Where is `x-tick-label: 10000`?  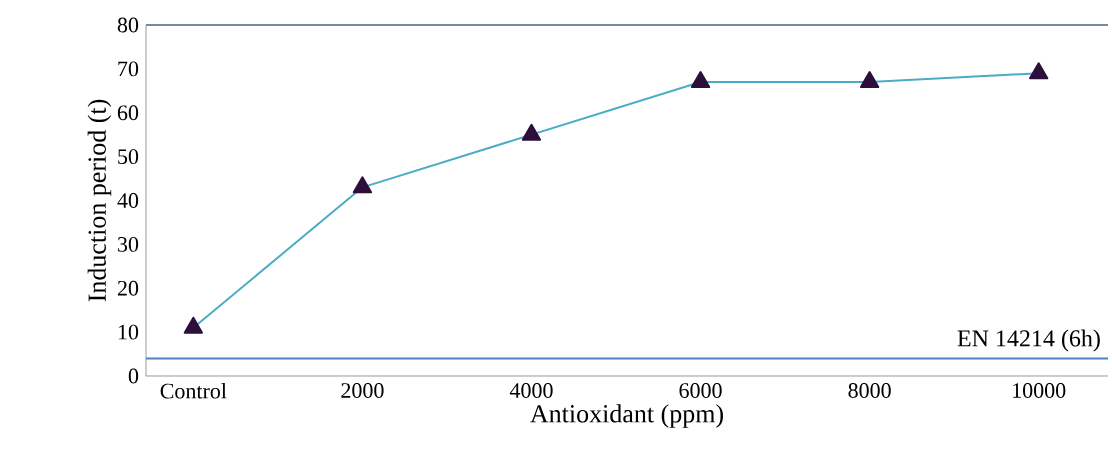
x-tick-label: 10000 is located at coordinates (1039, 390).